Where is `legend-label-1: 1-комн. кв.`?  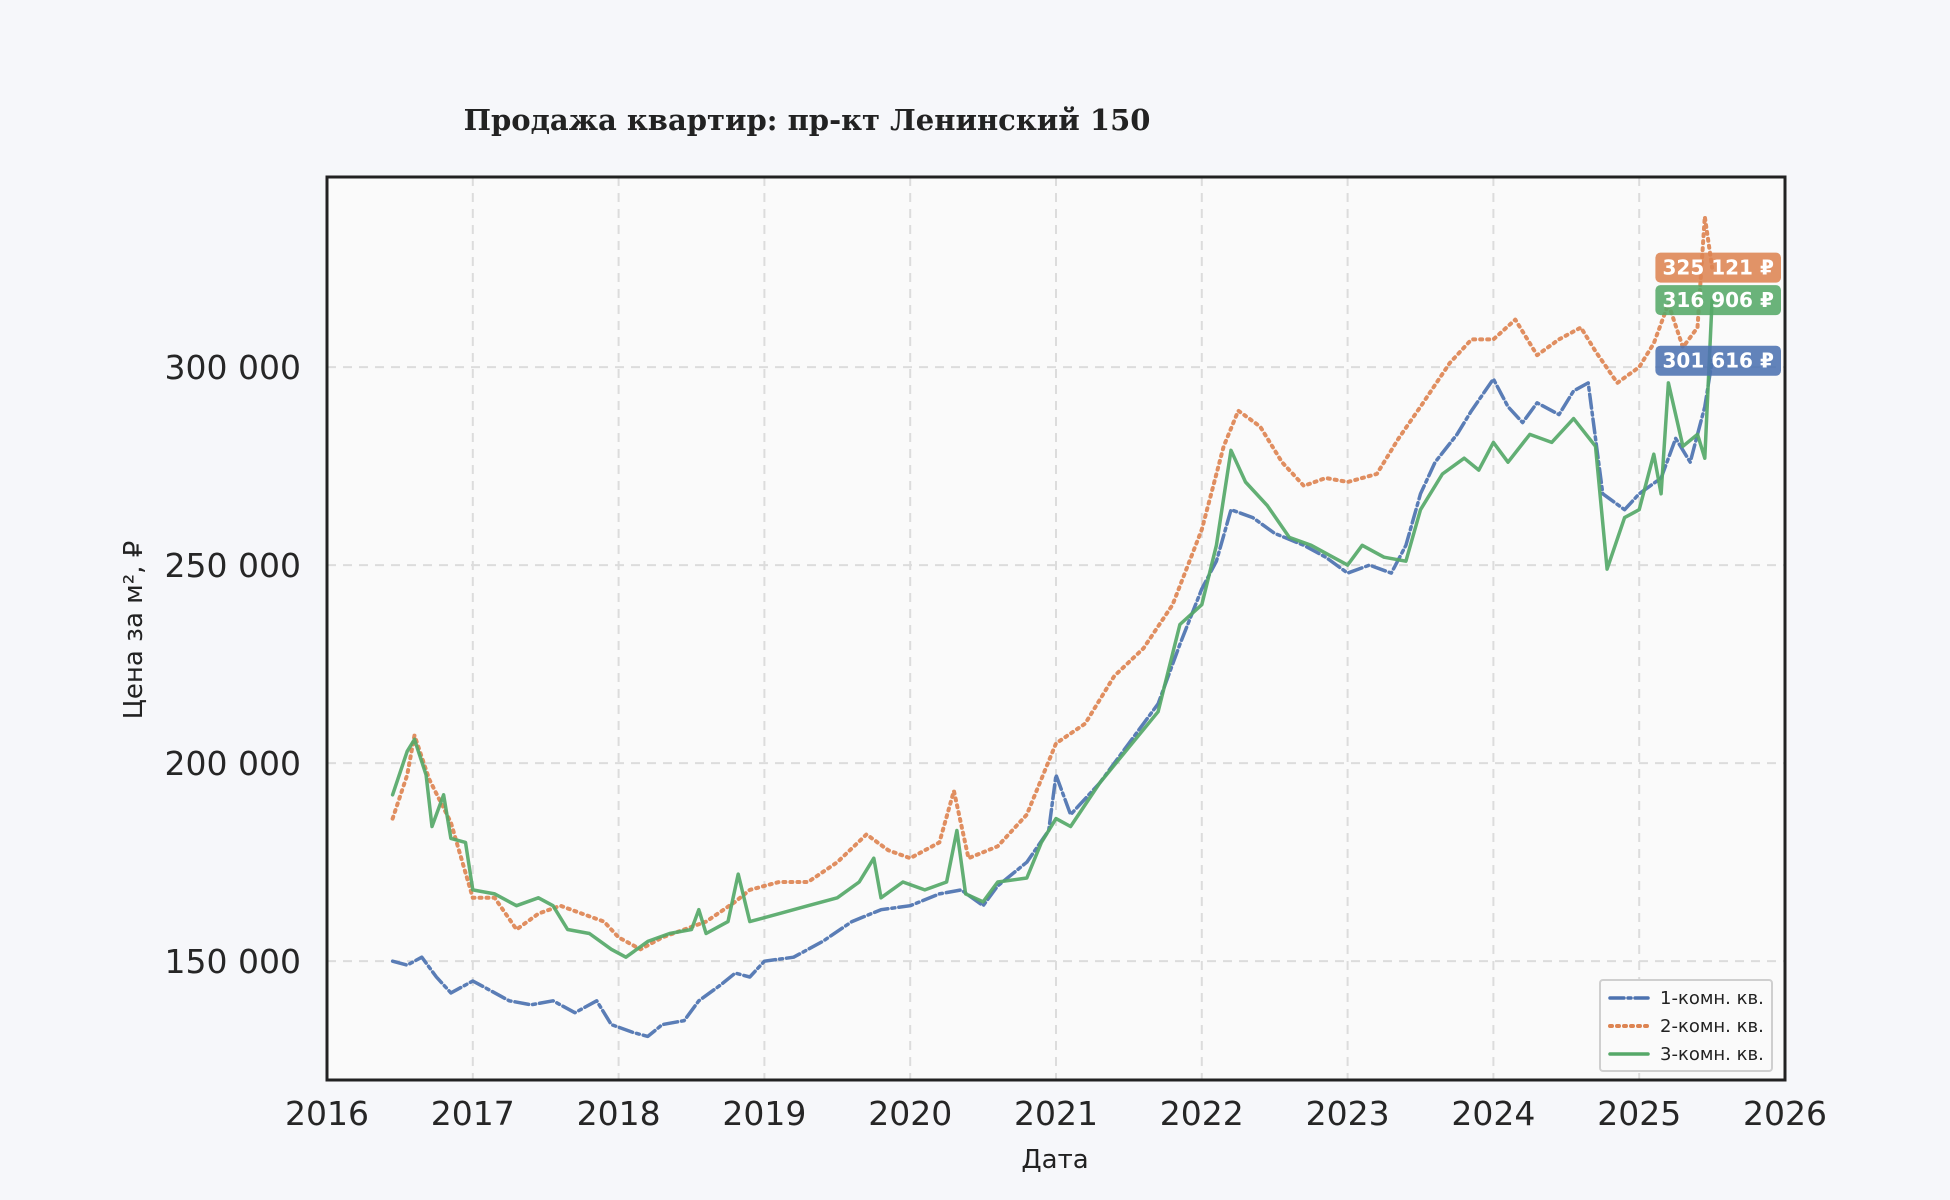
legend-label-1: 1-комн. кв. is located at coordinates (1712, 998).